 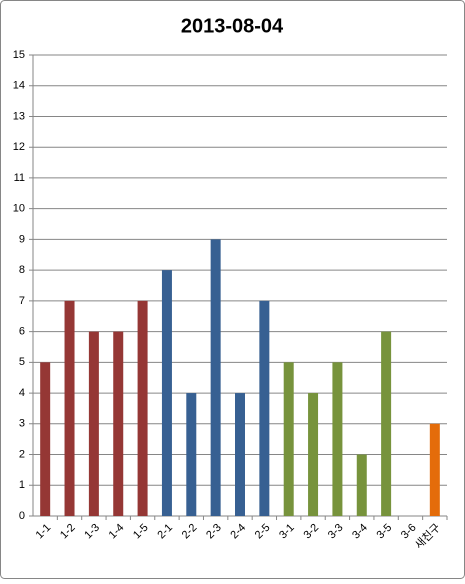 What do you see at coordinates (22, 301) in the screenshot?
I see `y-tick-label: 7` at bounding box center [22, 301].